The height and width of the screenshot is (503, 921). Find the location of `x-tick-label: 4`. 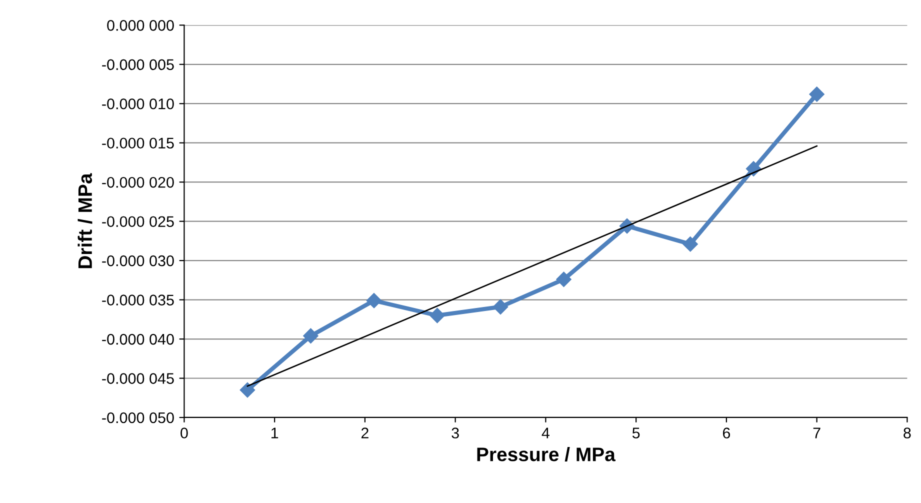

x-tick-label: 4 is located at coordinates (546, 433).